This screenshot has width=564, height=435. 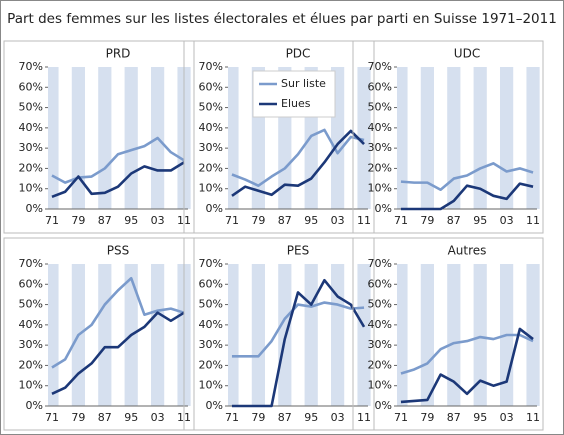 I want to click on panel-title: Autres, so click(x=467, y=251).